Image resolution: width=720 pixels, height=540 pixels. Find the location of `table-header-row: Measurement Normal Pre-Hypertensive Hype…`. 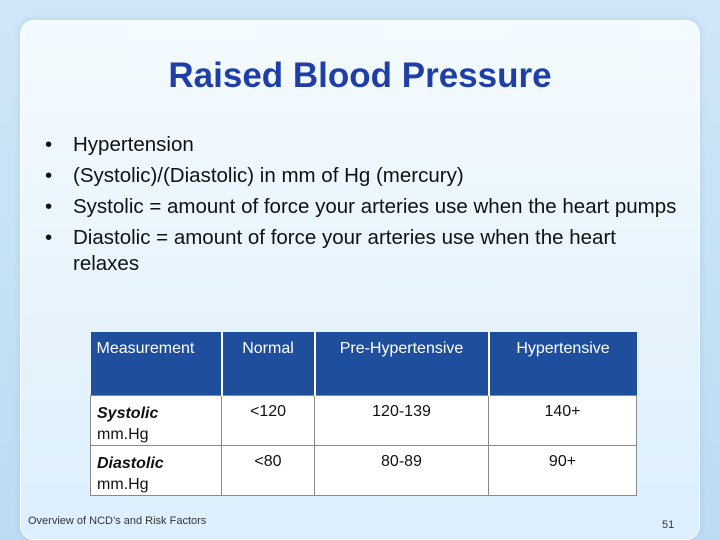

table-header-row: Measurement Normal Pre-Hypertensive Hype… is located at coordinates (363, 364).